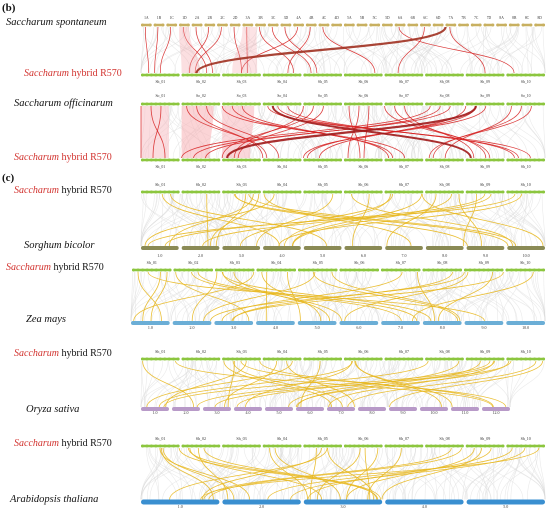  I want to click on spontaneum-chrom-label-21: 6A, so click(400, 18).